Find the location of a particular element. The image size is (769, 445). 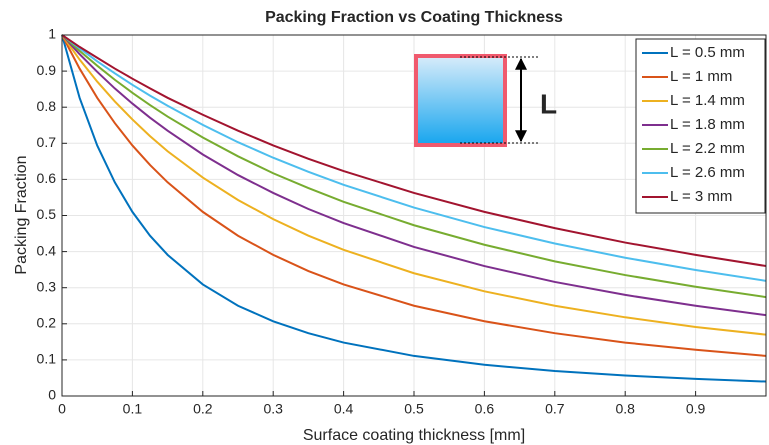

y-tick-label: 0.7 is located at coordinates (47, 142).